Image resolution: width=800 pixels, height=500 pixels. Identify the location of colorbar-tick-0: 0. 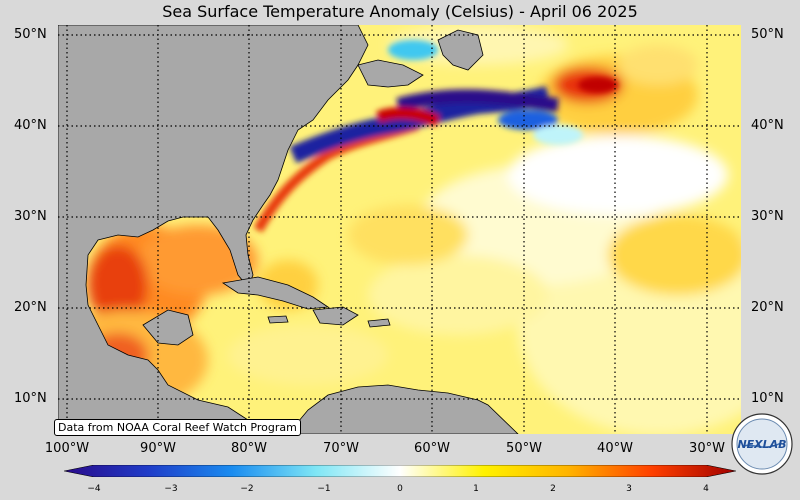
(400, 489).